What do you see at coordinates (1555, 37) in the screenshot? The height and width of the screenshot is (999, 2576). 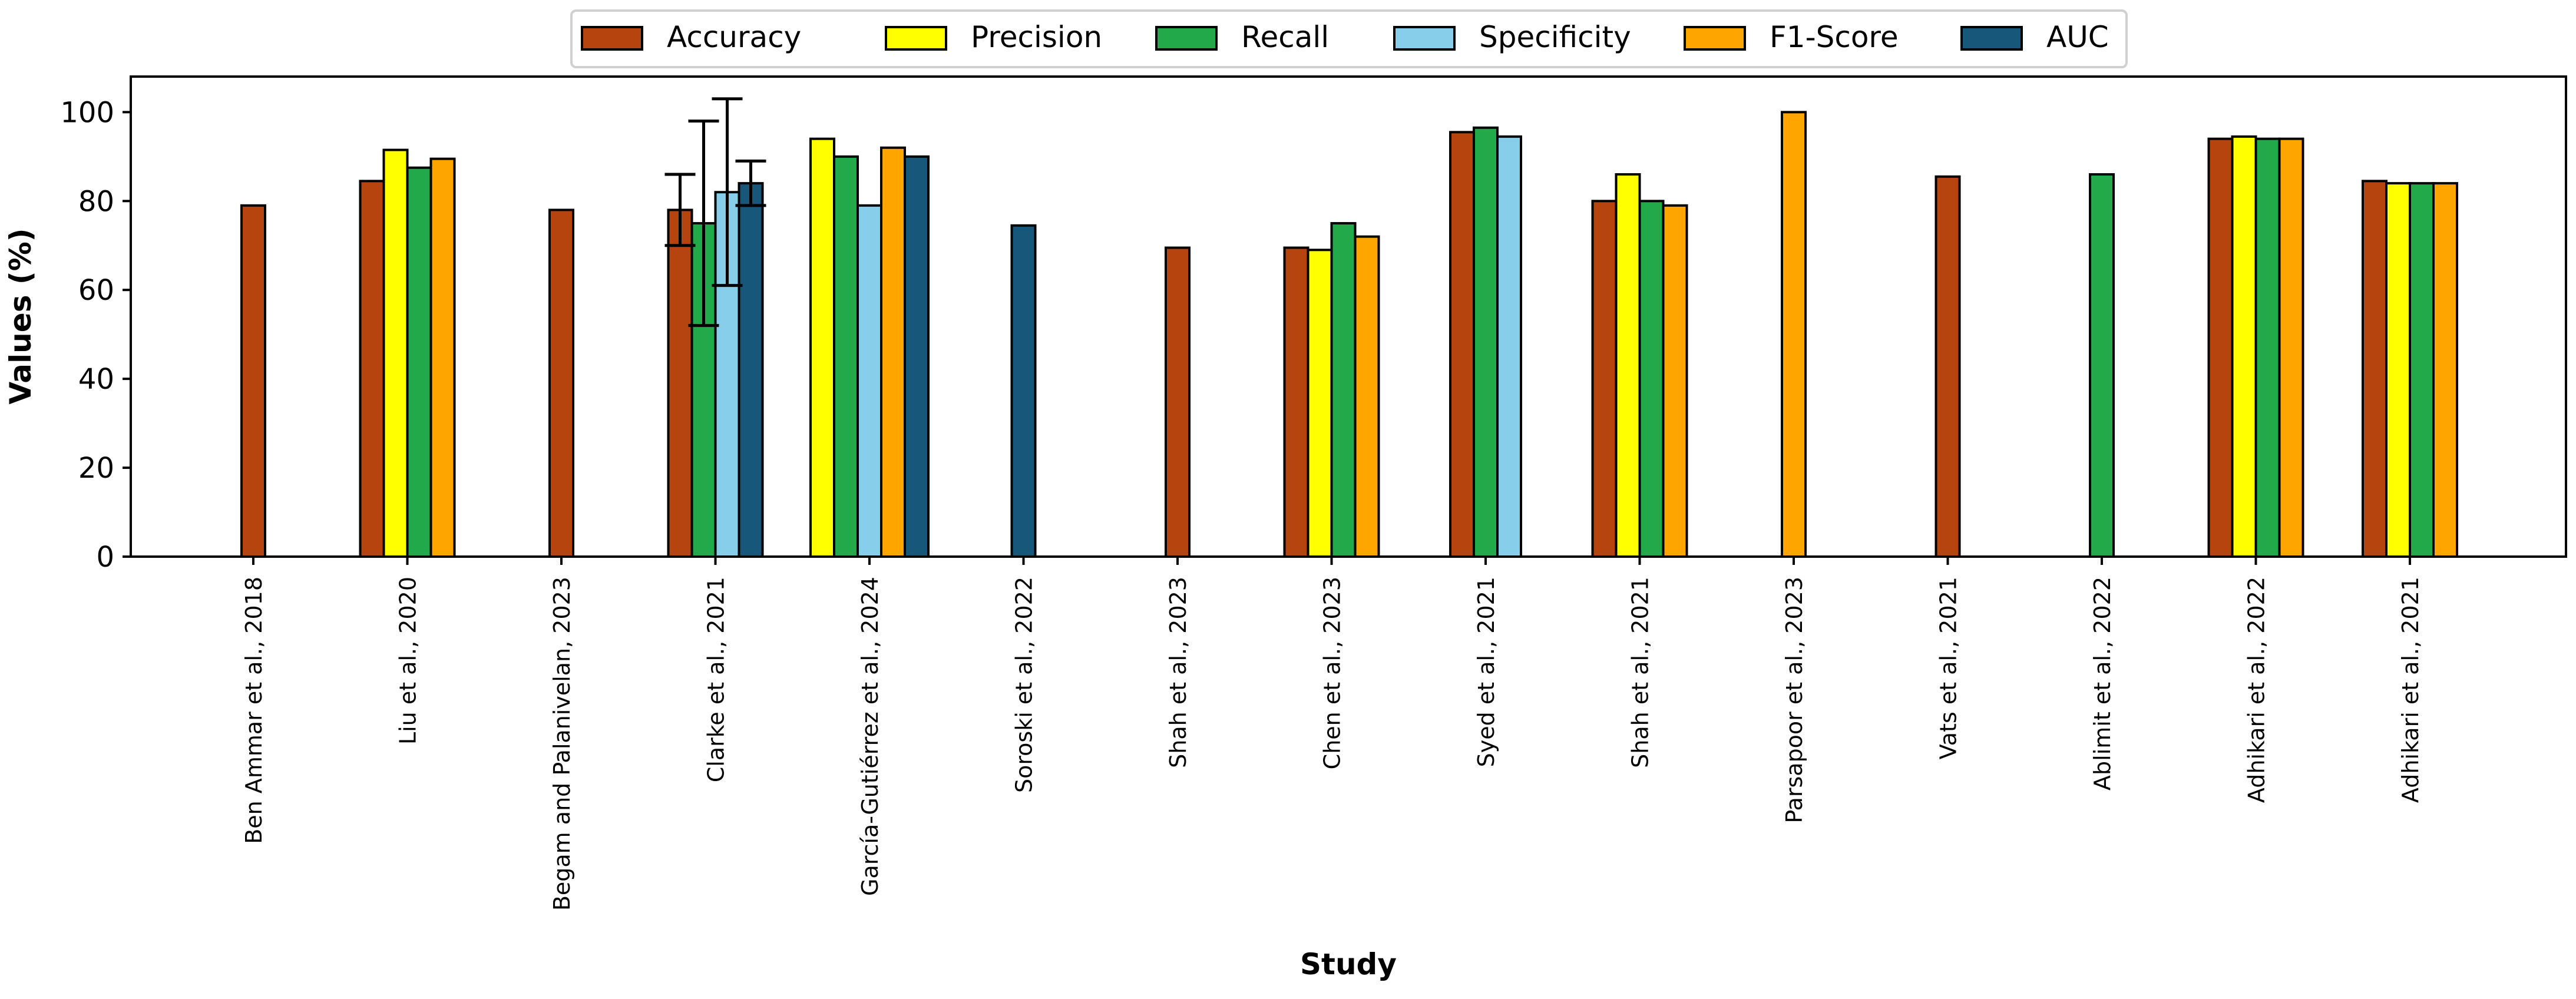 I see `legend-label-specificity: Specificity` at bounding box center [1555, 37].